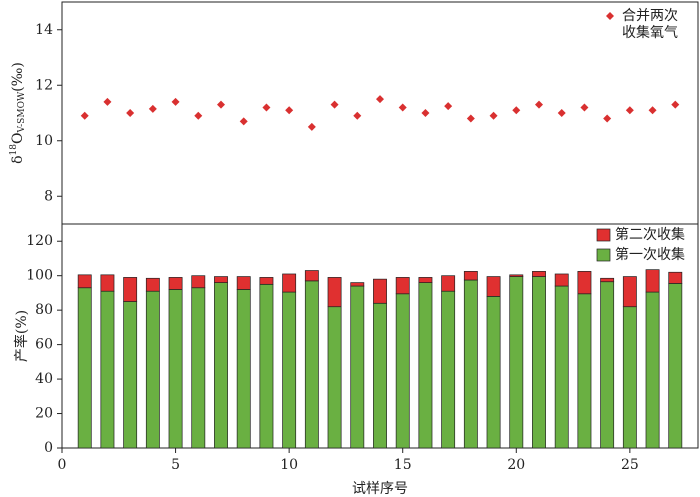 The width and height of the screenshot is (700, 497). I want to click on legend-label: 合并两次收集氧气, so click(650, 24).